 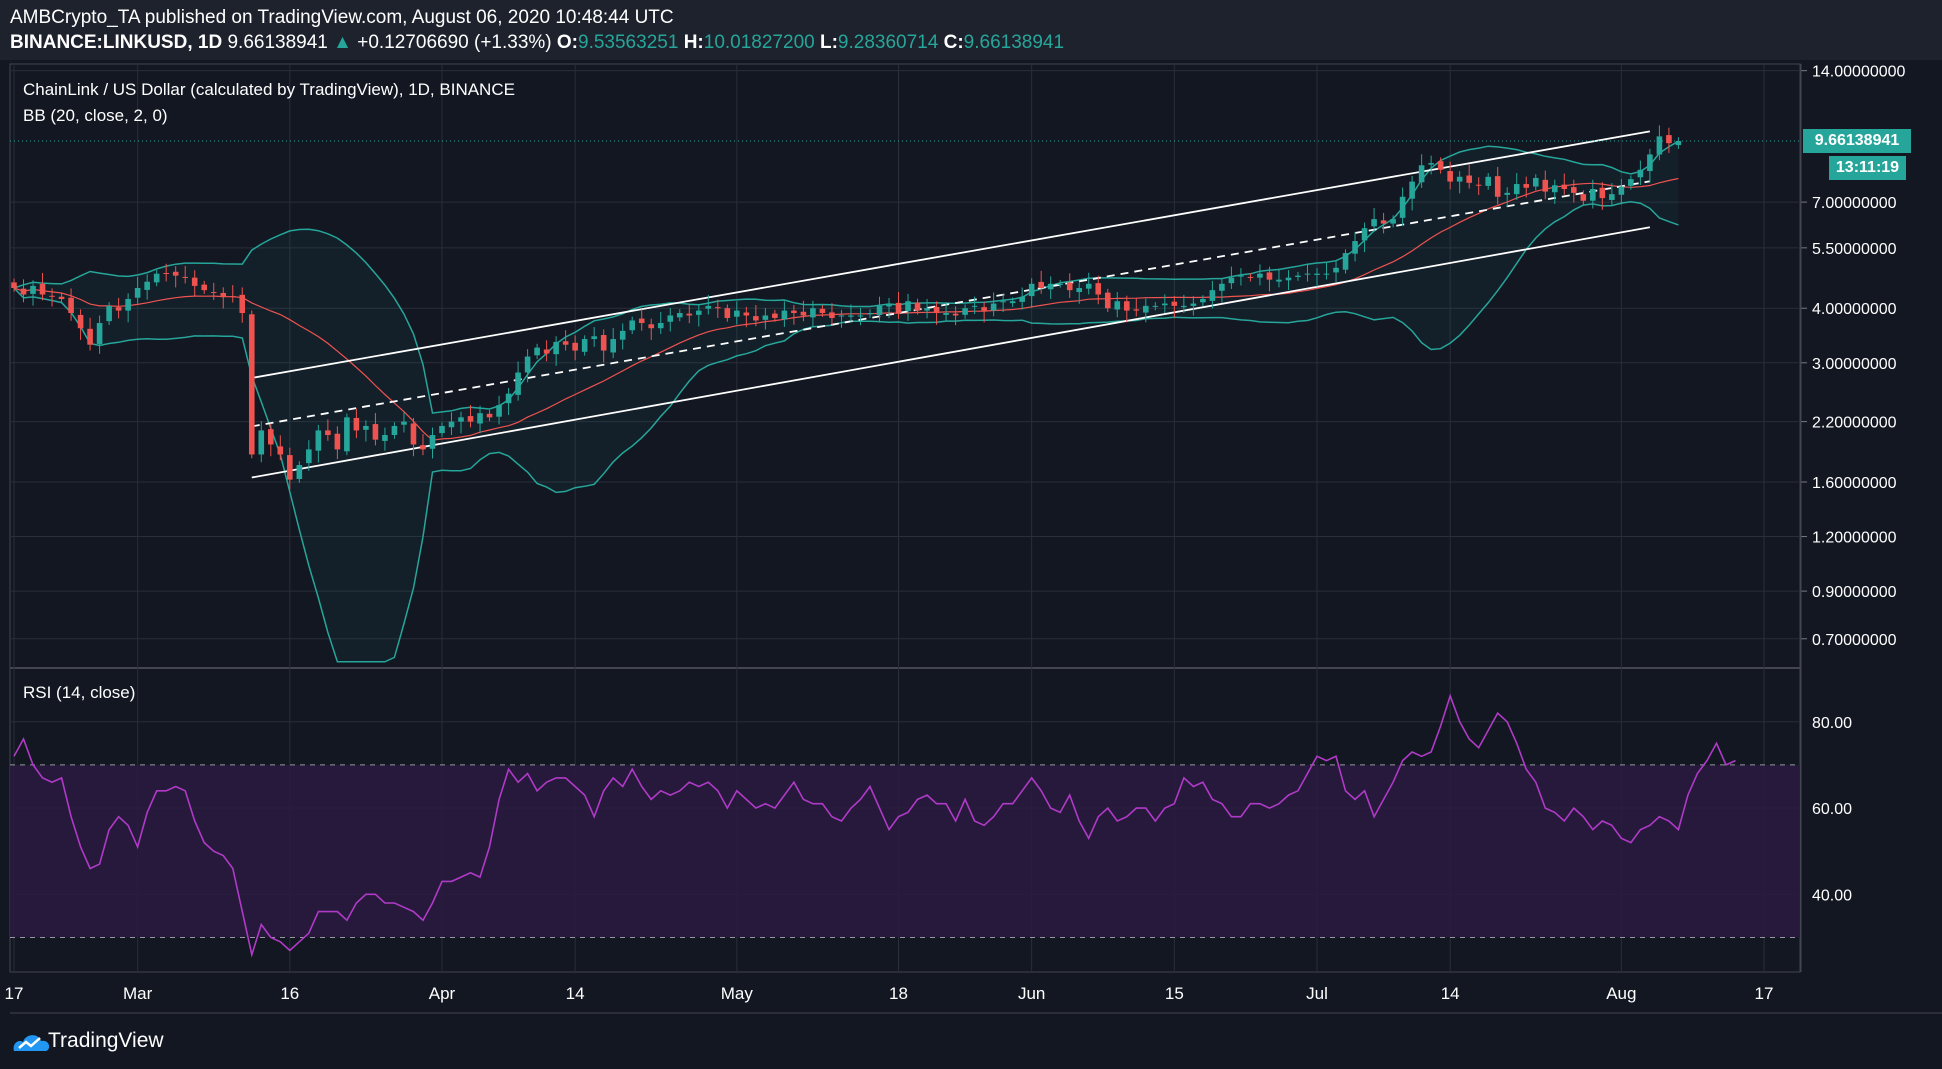 What do you see at coordinates (898, 993) in the screenshot?
I see `x-tick-label: 18` at bounding box center [898, 993].